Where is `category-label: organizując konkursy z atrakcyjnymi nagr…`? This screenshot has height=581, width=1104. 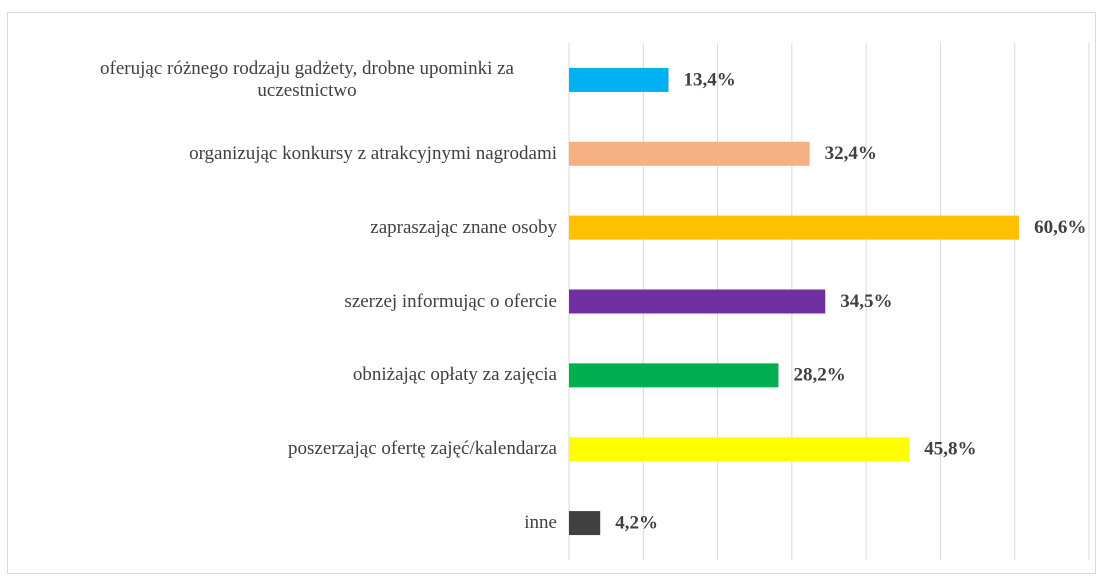
category-label: organizując konkursy z atrakcyjnymi nagr… is located at coordinates (373, 153).